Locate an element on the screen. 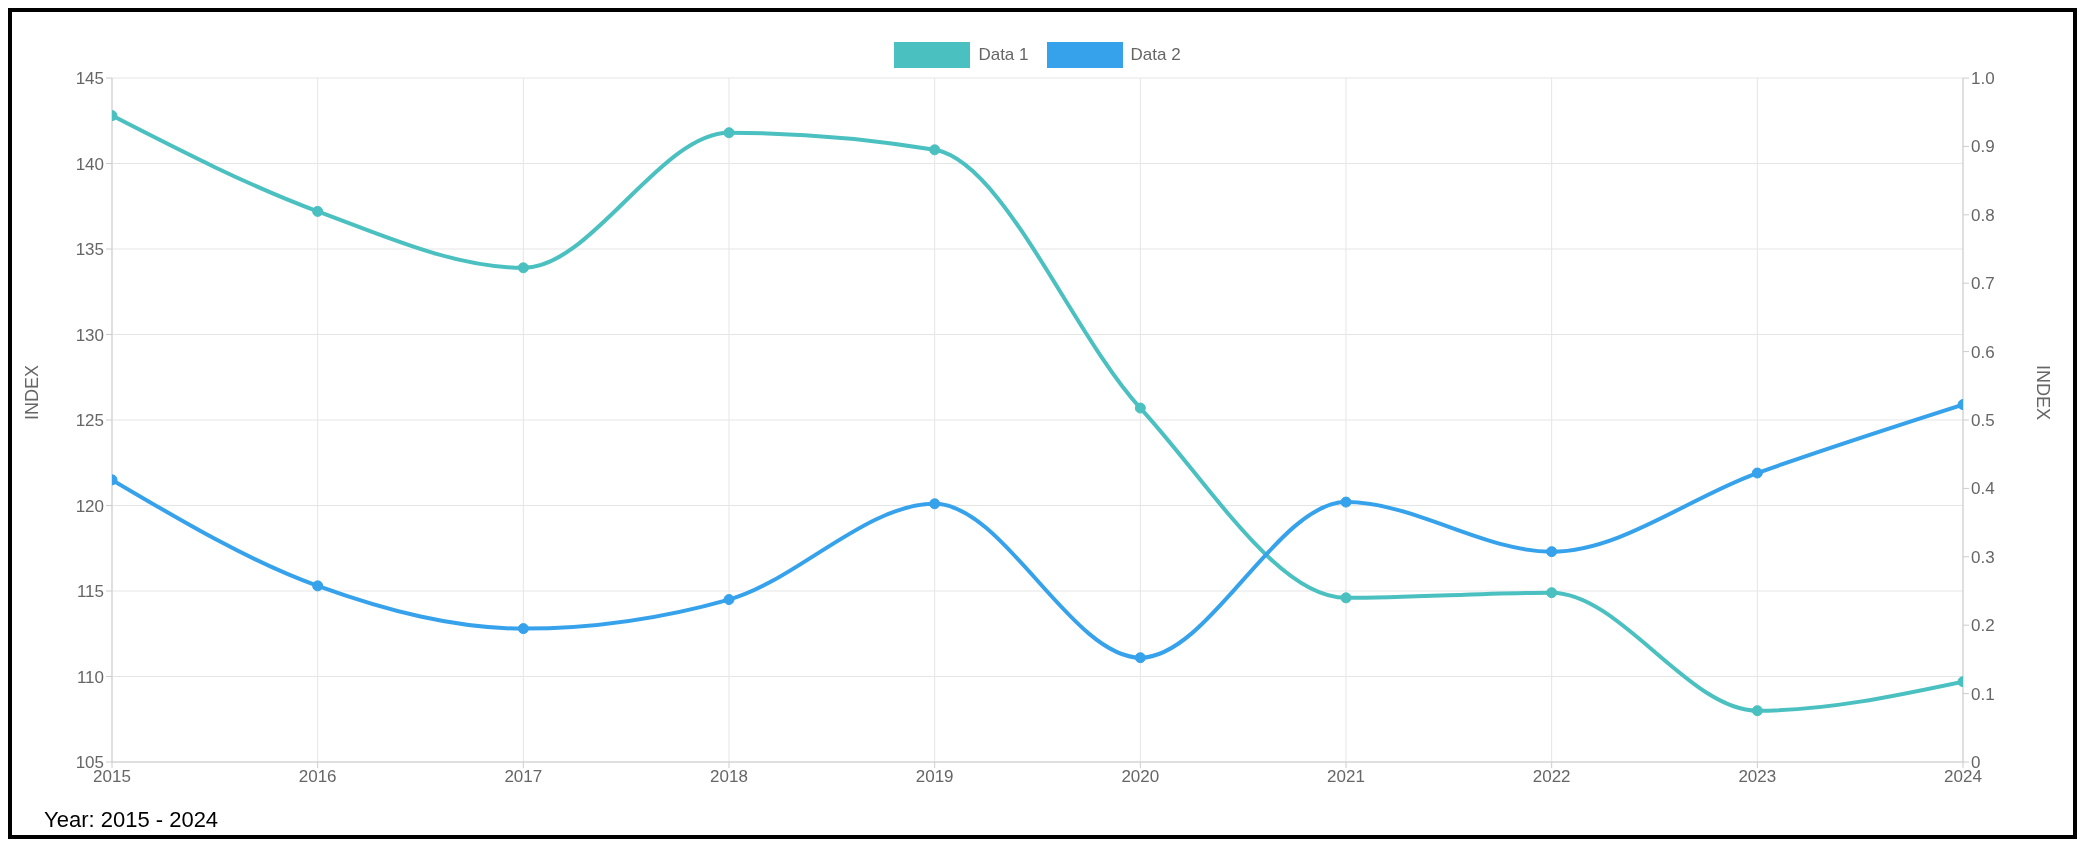 Image resolution: width=2085 pixels, height=843 pixels. x-tick-label: 2019 is located at coordinates (934, 777).